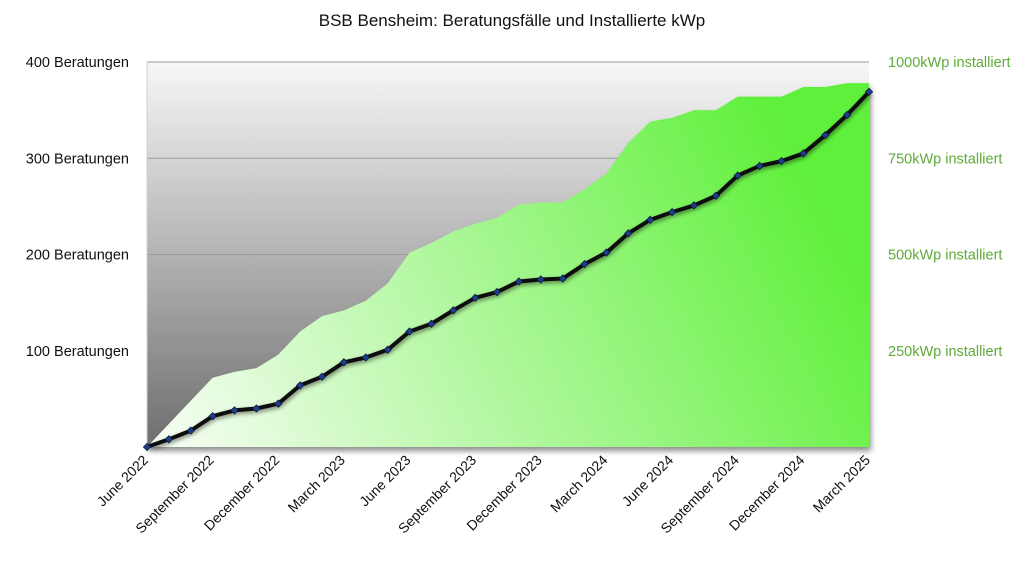 This screenshot has height=567, width=1024. Describe the element at coordinates (385, 481) in the screenshot. I see `x-tick-label: June 2023` at that location.